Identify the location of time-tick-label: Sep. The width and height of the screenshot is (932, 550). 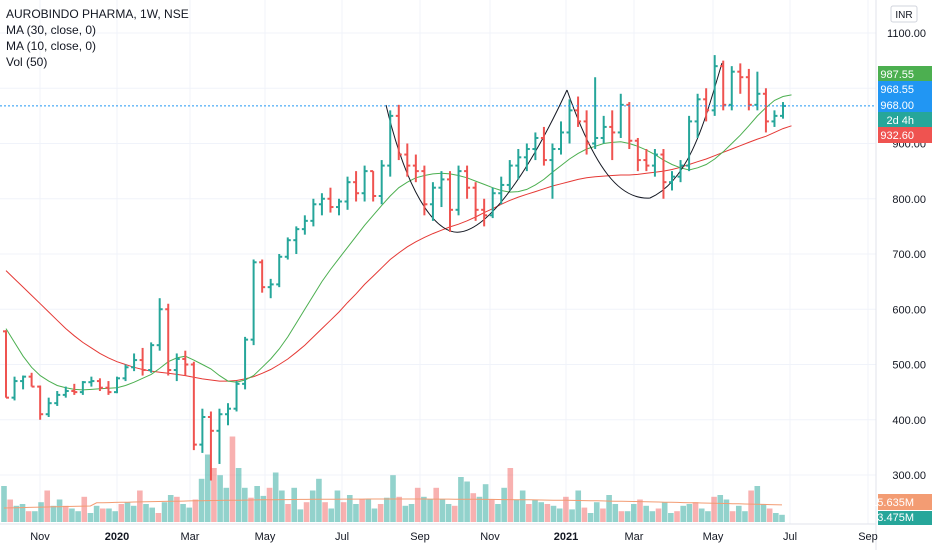
(420, 537).